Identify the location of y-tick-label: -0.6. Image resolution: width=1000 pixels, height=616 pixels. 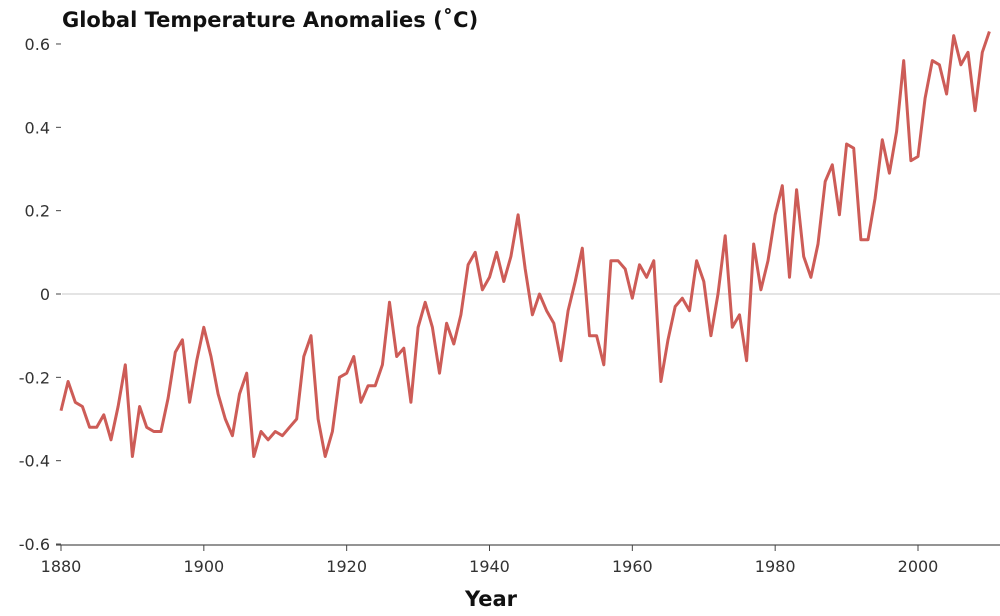
(34, 544).